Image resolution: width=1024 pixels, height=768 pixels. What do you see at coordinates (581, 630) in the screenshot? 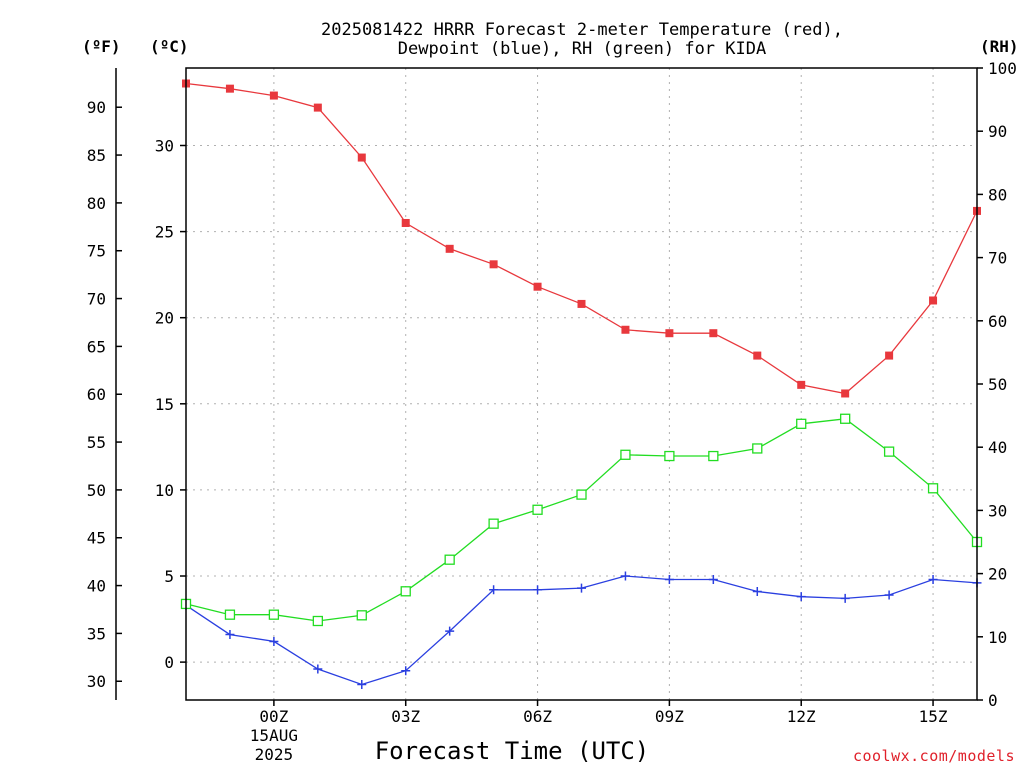
I see `dewpoint-series` at bounding box center [581, 630].